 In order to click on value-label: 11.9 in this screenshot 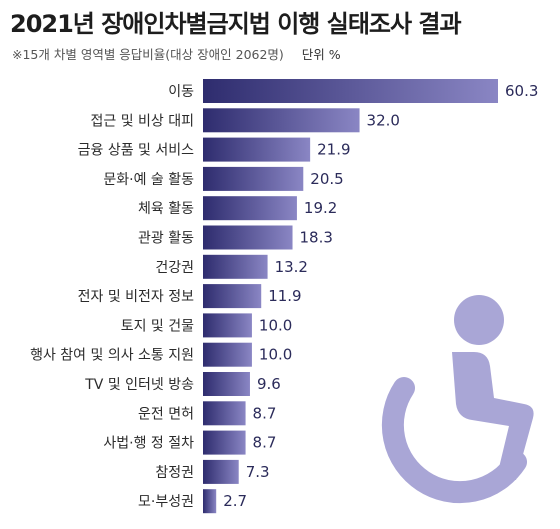, I will do `click(284, 296)`.